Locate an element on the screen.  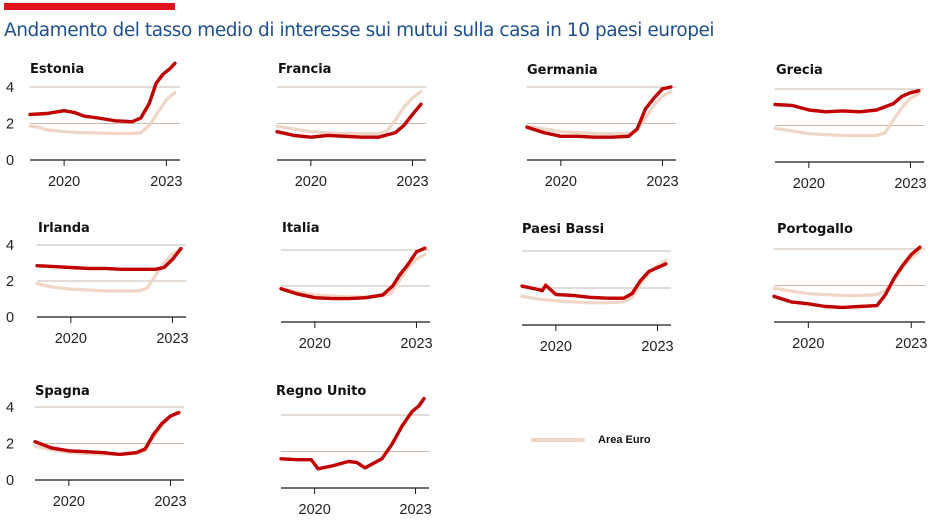
panel-title: Estonia is located at coordinates (57, 69).